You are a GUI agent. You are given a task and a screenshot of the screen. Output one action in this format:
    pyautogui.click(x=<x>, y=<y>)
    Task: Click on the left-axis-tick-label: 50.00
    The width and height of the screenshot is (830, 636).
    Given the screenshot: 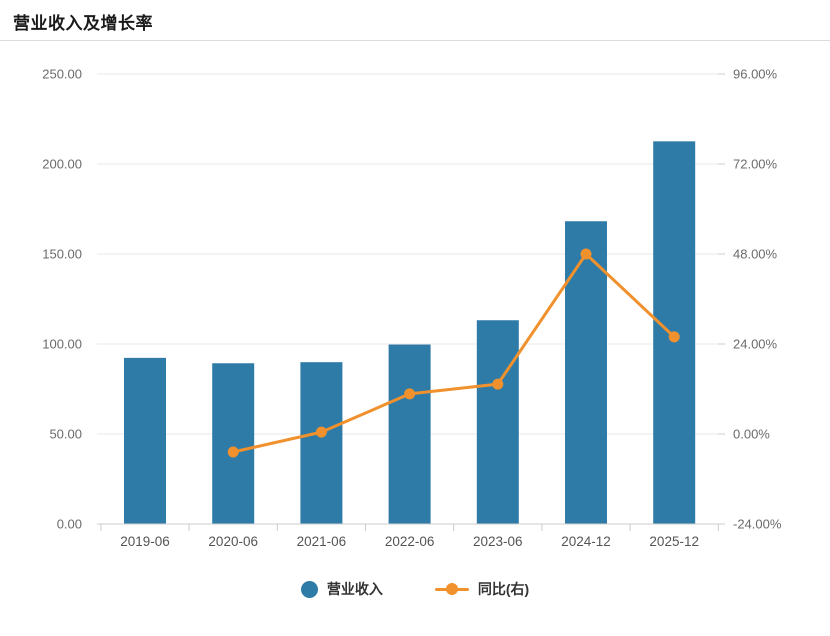 What is the action you would take?
    pyautogui.click(x=65, y=434)
    